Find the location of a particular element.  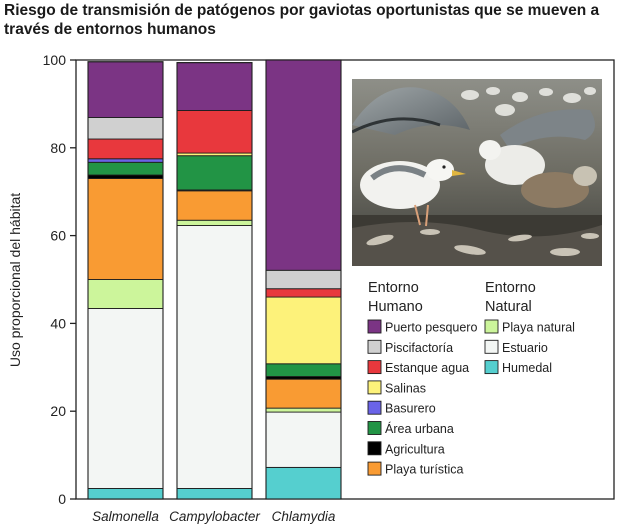

bar-segment-agricultura is located at coordinates (125, 176).